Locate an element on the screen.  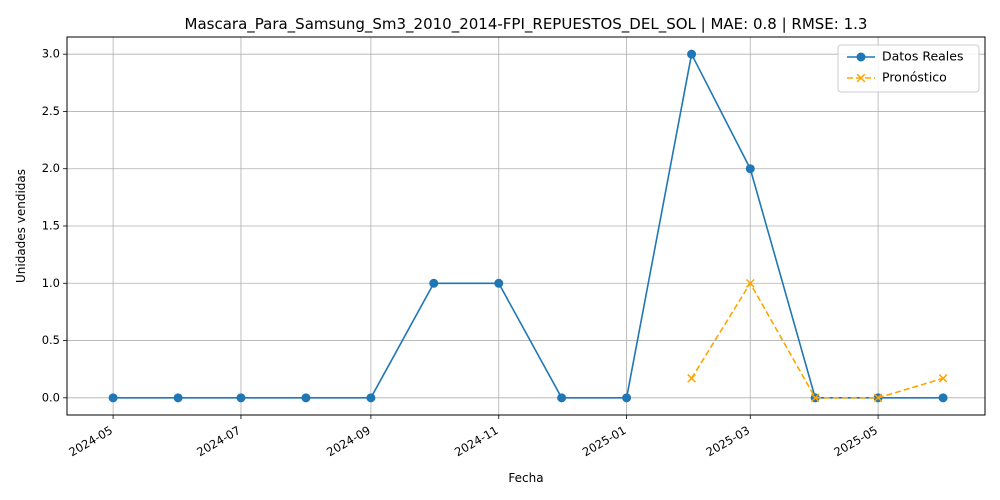
y-tick-label: 0.0 is located at coordinates (51, 397).